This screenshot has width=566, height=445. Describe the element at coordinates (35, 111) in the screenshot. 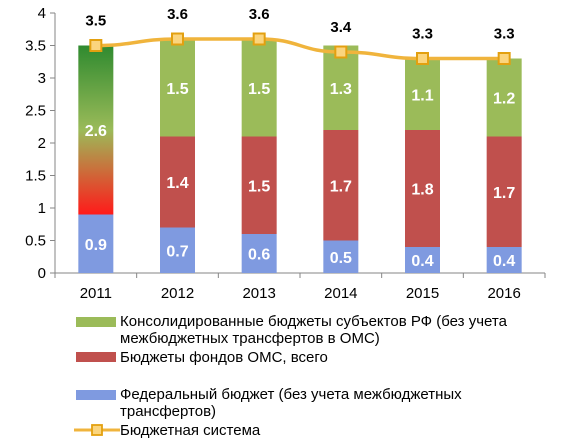

I see `y-tick-label: 2.5` at that location.